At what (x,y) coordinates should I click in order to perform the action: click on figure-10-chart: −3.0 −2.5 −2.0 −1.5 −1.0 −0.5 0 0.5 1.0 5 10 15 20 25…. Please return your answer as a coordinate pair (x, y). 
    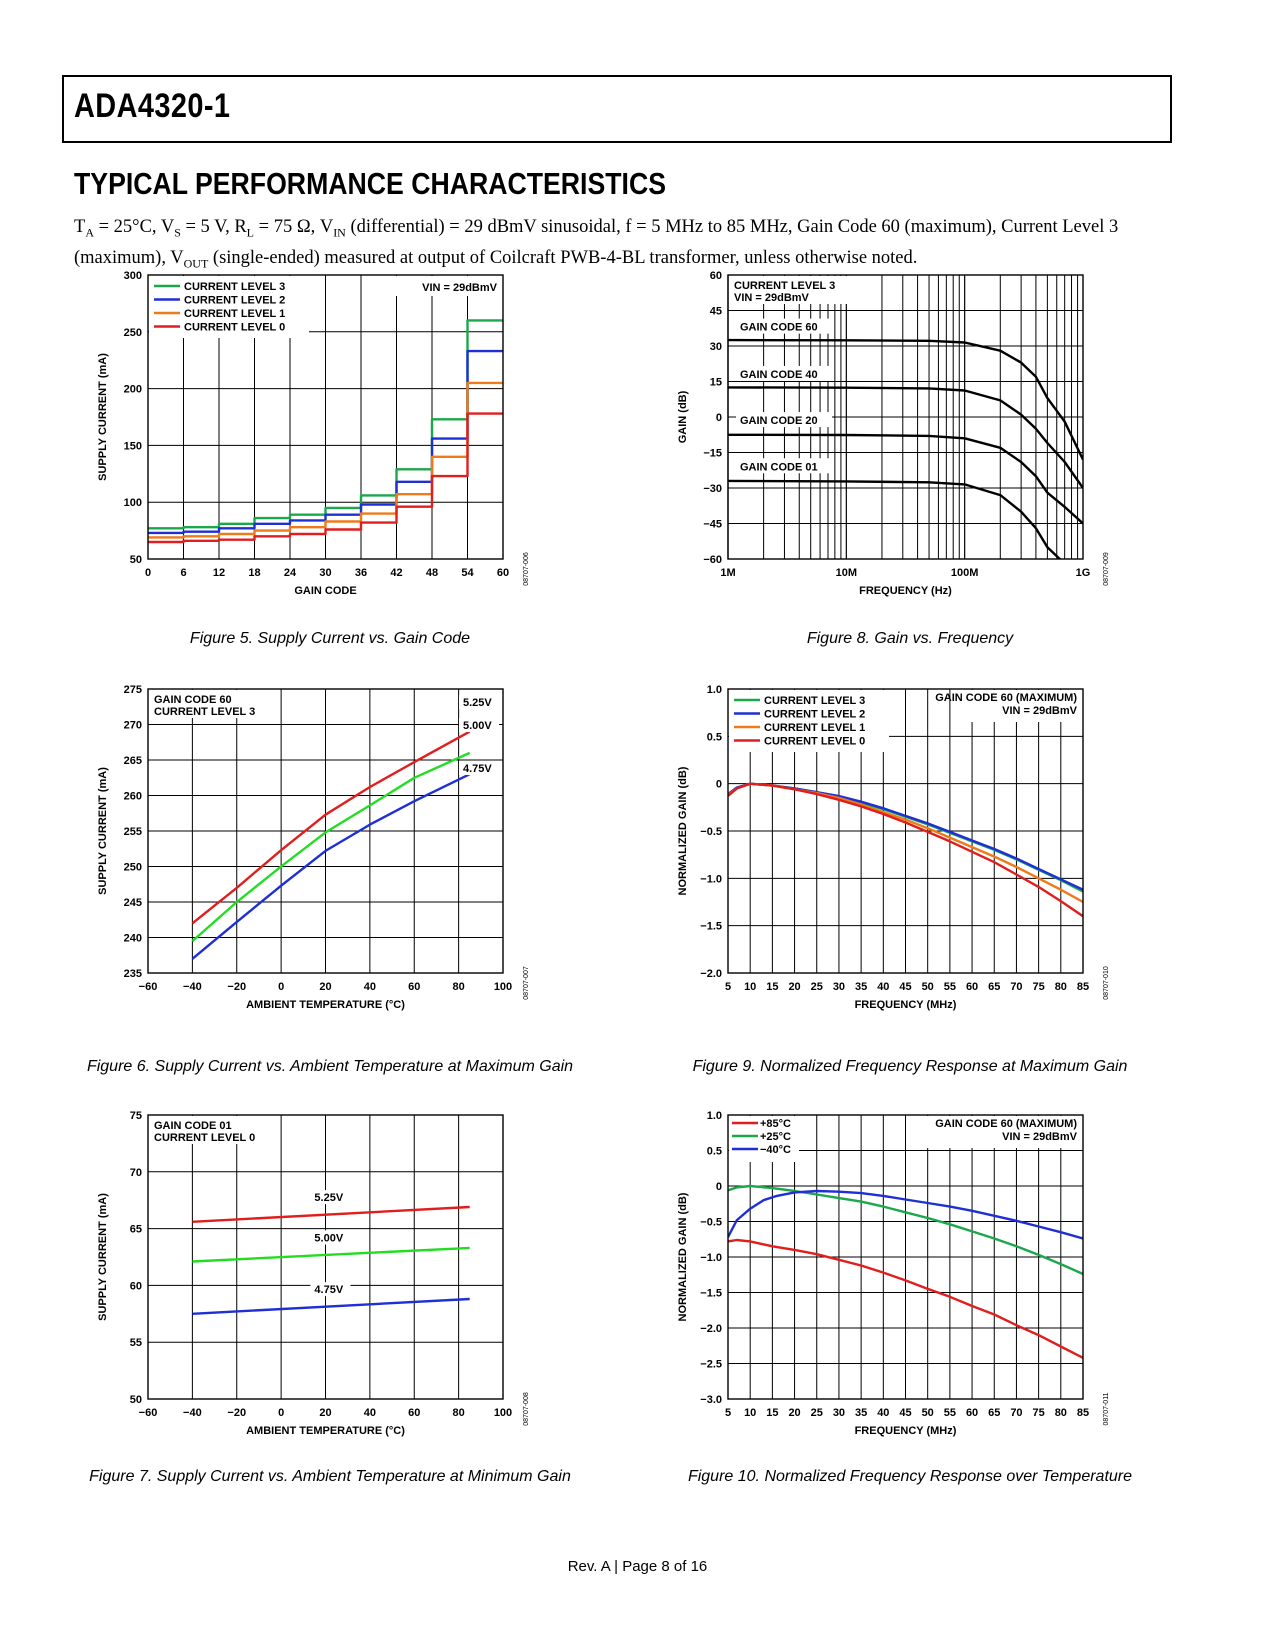
    Looking at the image, I should click on (900, 1280).